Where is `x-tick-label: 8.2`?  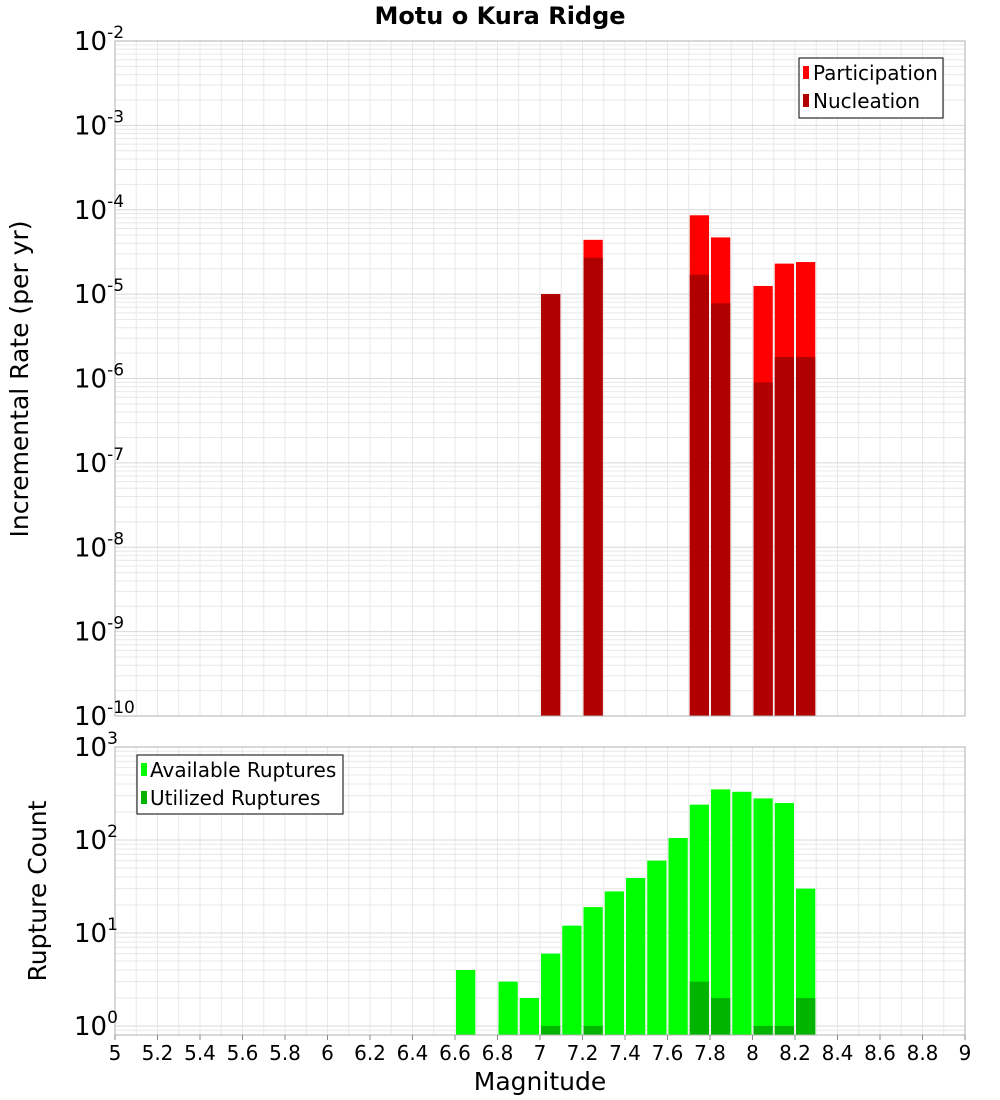
x-tick-label: 8.2 is located at coordinates (795, 1053).